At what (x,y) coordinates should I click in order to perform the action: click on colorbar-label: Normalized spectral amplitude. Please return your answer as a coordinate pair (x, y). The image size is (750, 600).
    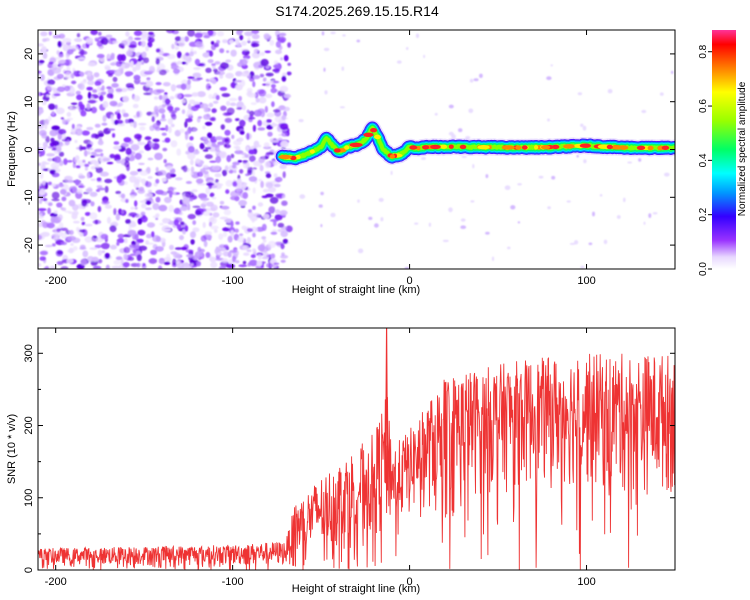
    Looking at the image, I should click on (742, 148).